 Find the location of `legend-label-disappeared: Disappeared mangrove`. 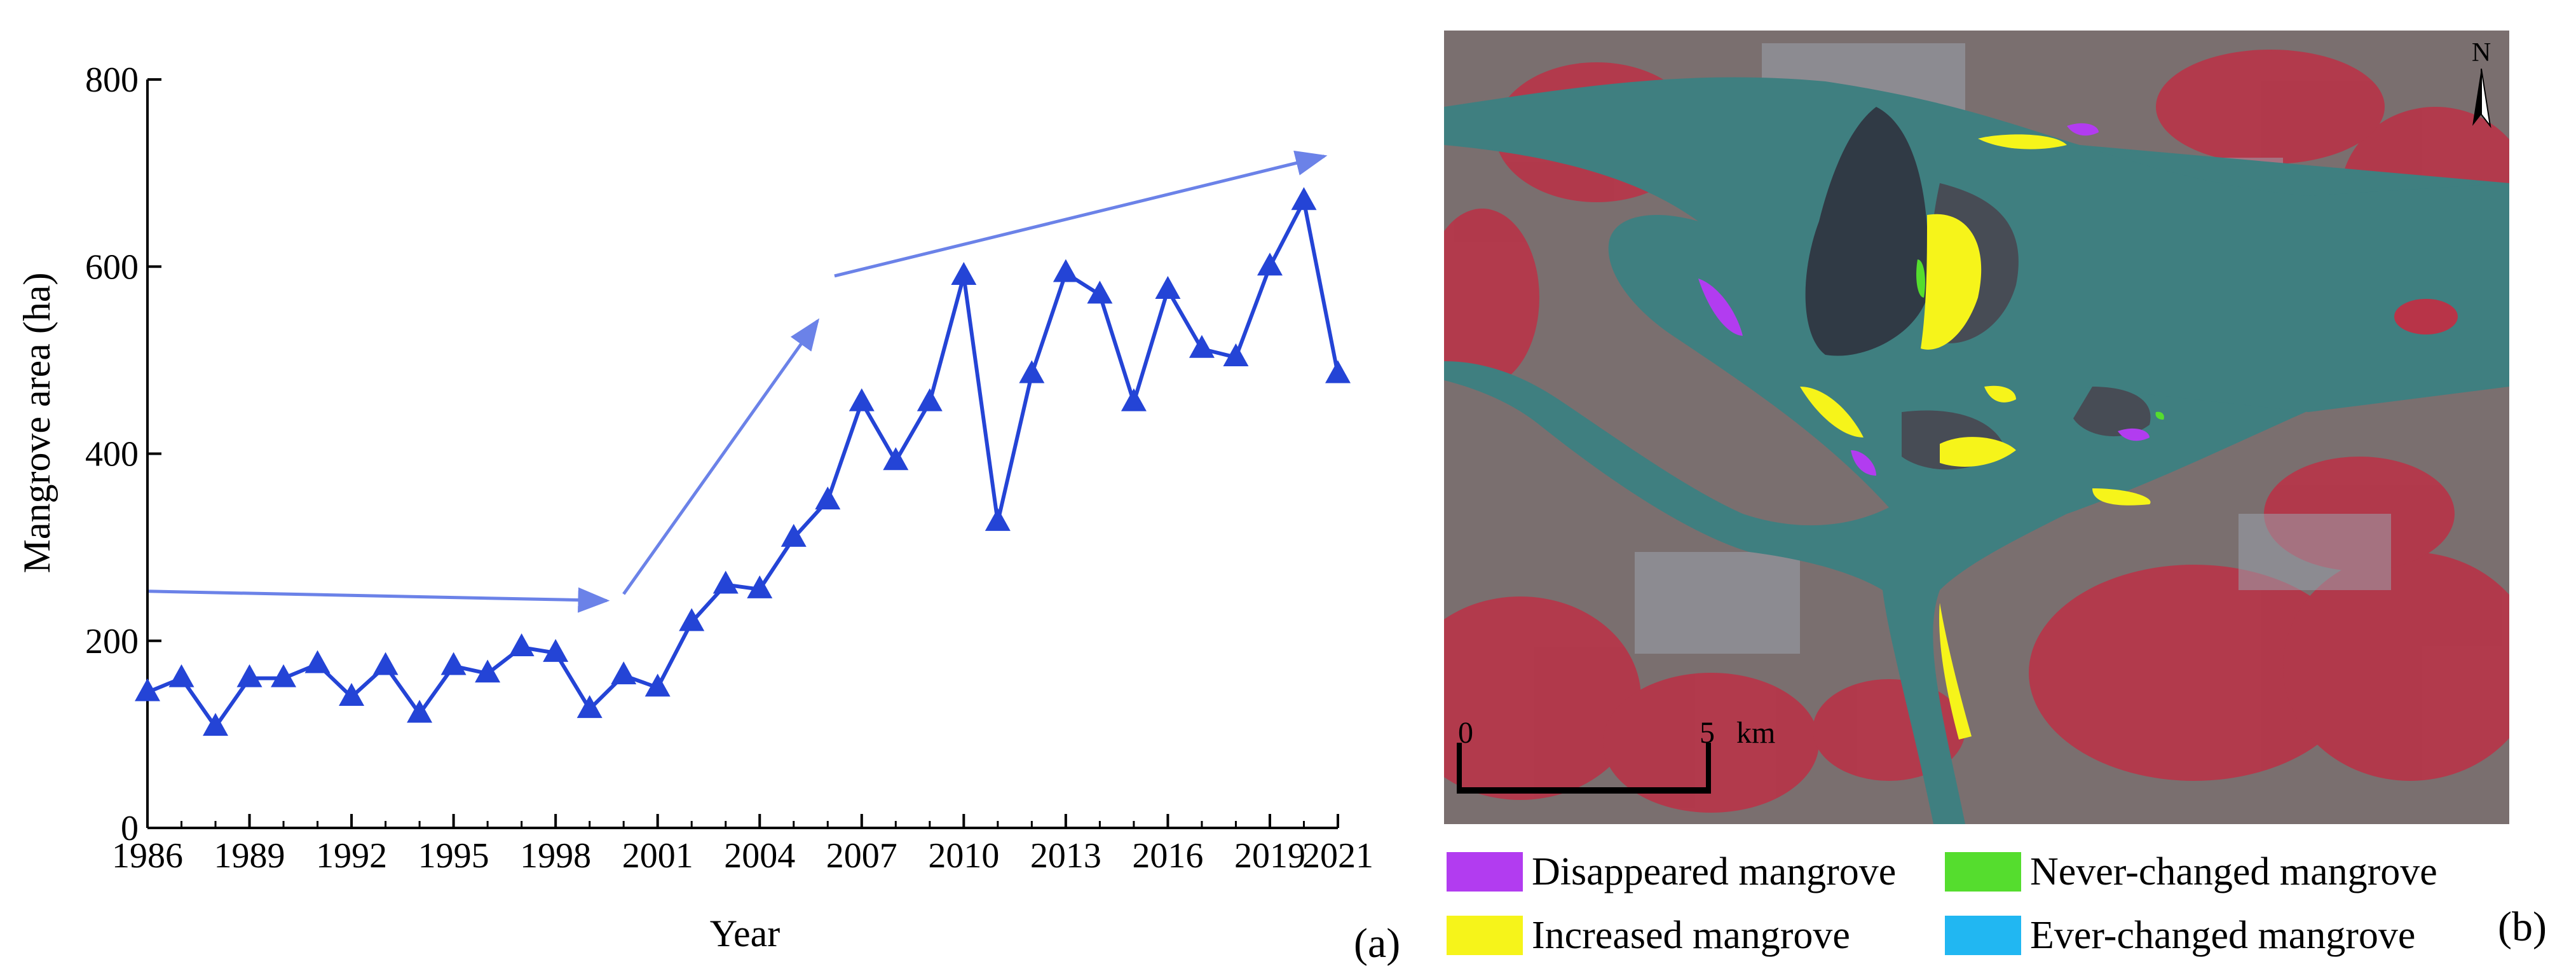

legend-label-disappeared: Disappeared mangrove is located at coordinates (1714, 871).